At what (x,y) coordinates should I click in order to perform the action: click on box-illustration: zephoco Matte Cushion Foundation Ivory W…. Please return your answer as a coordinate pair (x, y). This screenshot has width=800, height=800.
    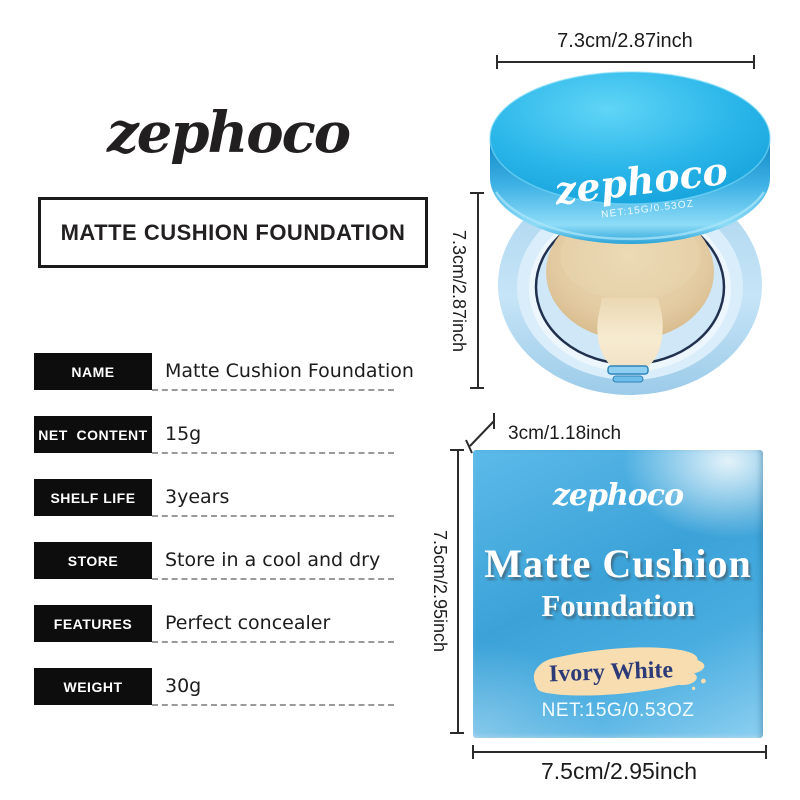
    Looking at the image, I should click on (618, 594).